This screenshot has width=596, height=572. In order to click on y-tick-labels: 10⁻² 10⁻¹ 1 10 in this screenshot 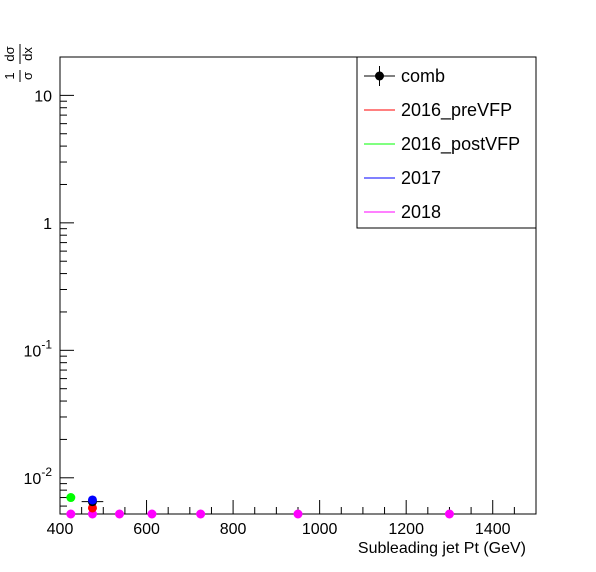, I will do `click(38, 287)`.